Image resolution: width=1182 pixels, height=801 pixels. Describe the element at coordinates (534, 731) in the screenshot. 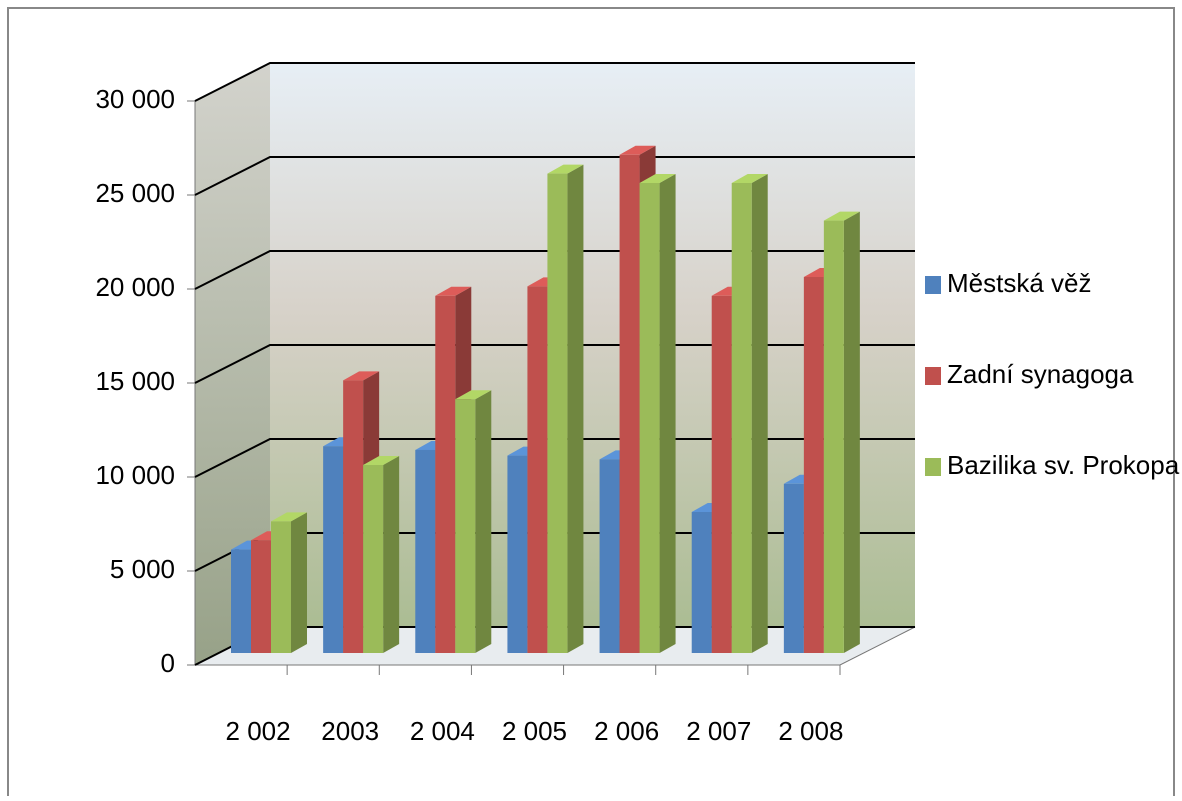

I see `x-tick-label: 2 005` at that location.